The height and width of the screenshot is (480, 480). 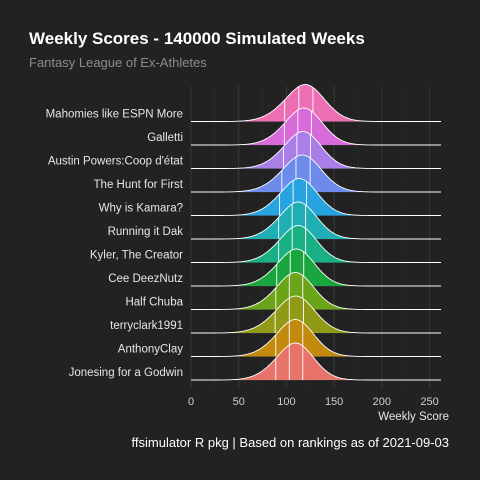 I want to click on category-label: Jonesing for a Godwin, so click(x=126, y=373).